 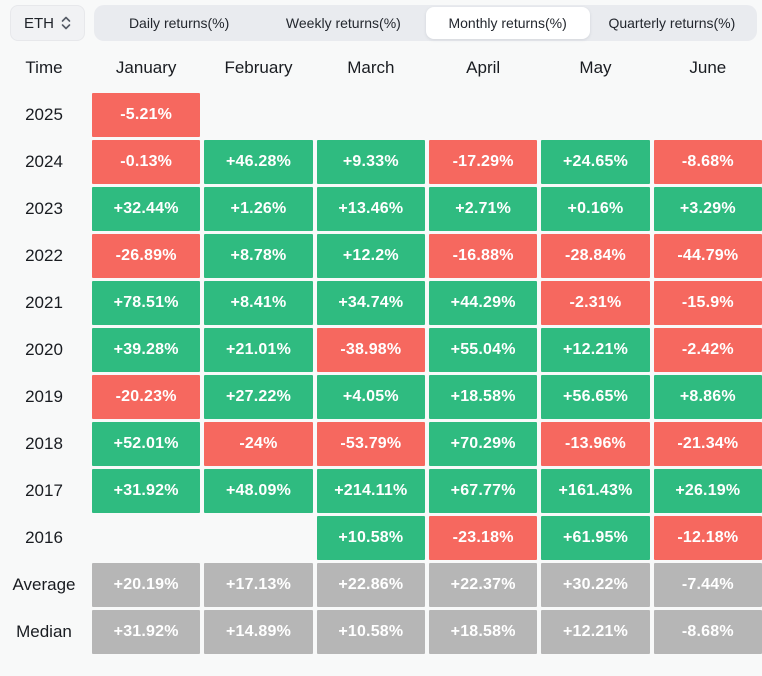 I want to click on row-label-2018: 2018, so click(x=44, y=443).